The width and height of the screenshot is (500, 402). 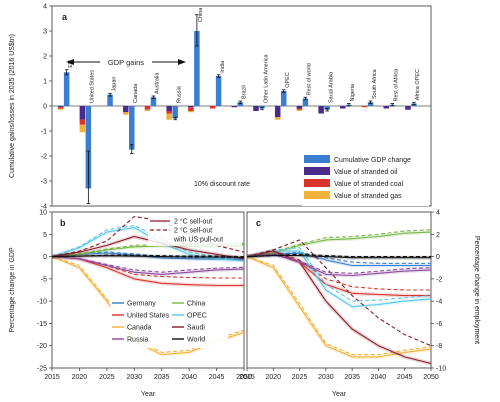 What do you see at coordinates (201, 14) in the screenshot?
I see `category-label-china: China` at bounding box center [201, 14].